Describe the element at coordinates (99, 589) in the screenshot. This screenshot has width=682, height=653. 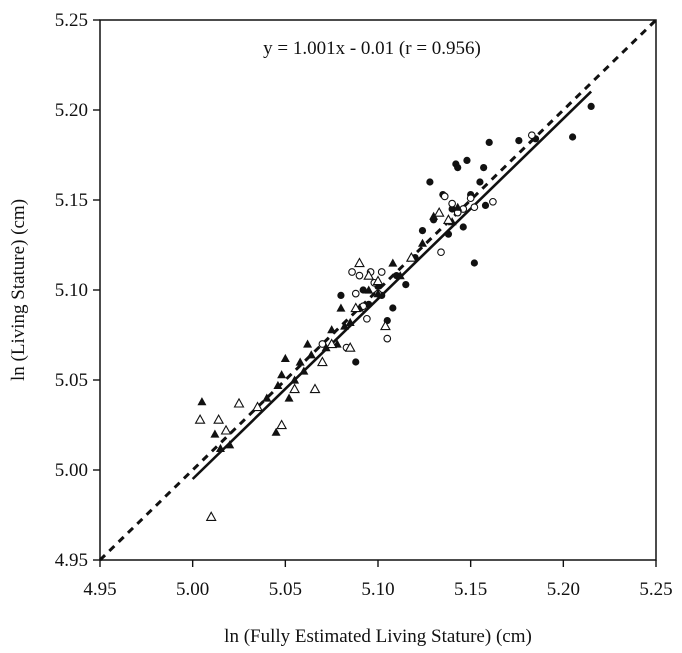
I see `x-tick-label: 4.95` at that location.